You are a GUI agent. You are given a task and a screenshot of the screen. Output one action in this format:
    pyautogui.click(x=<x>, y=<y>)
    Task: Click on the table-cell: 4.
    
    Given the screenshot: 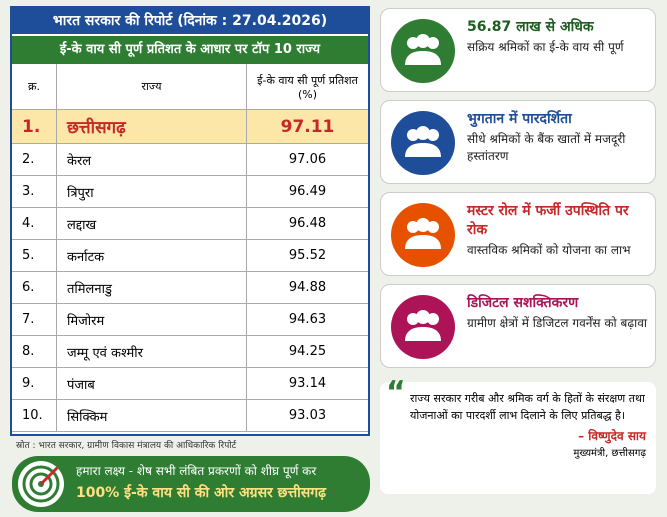 What is the action you would take?
    pyautogui.click(x=34, y=223)
    